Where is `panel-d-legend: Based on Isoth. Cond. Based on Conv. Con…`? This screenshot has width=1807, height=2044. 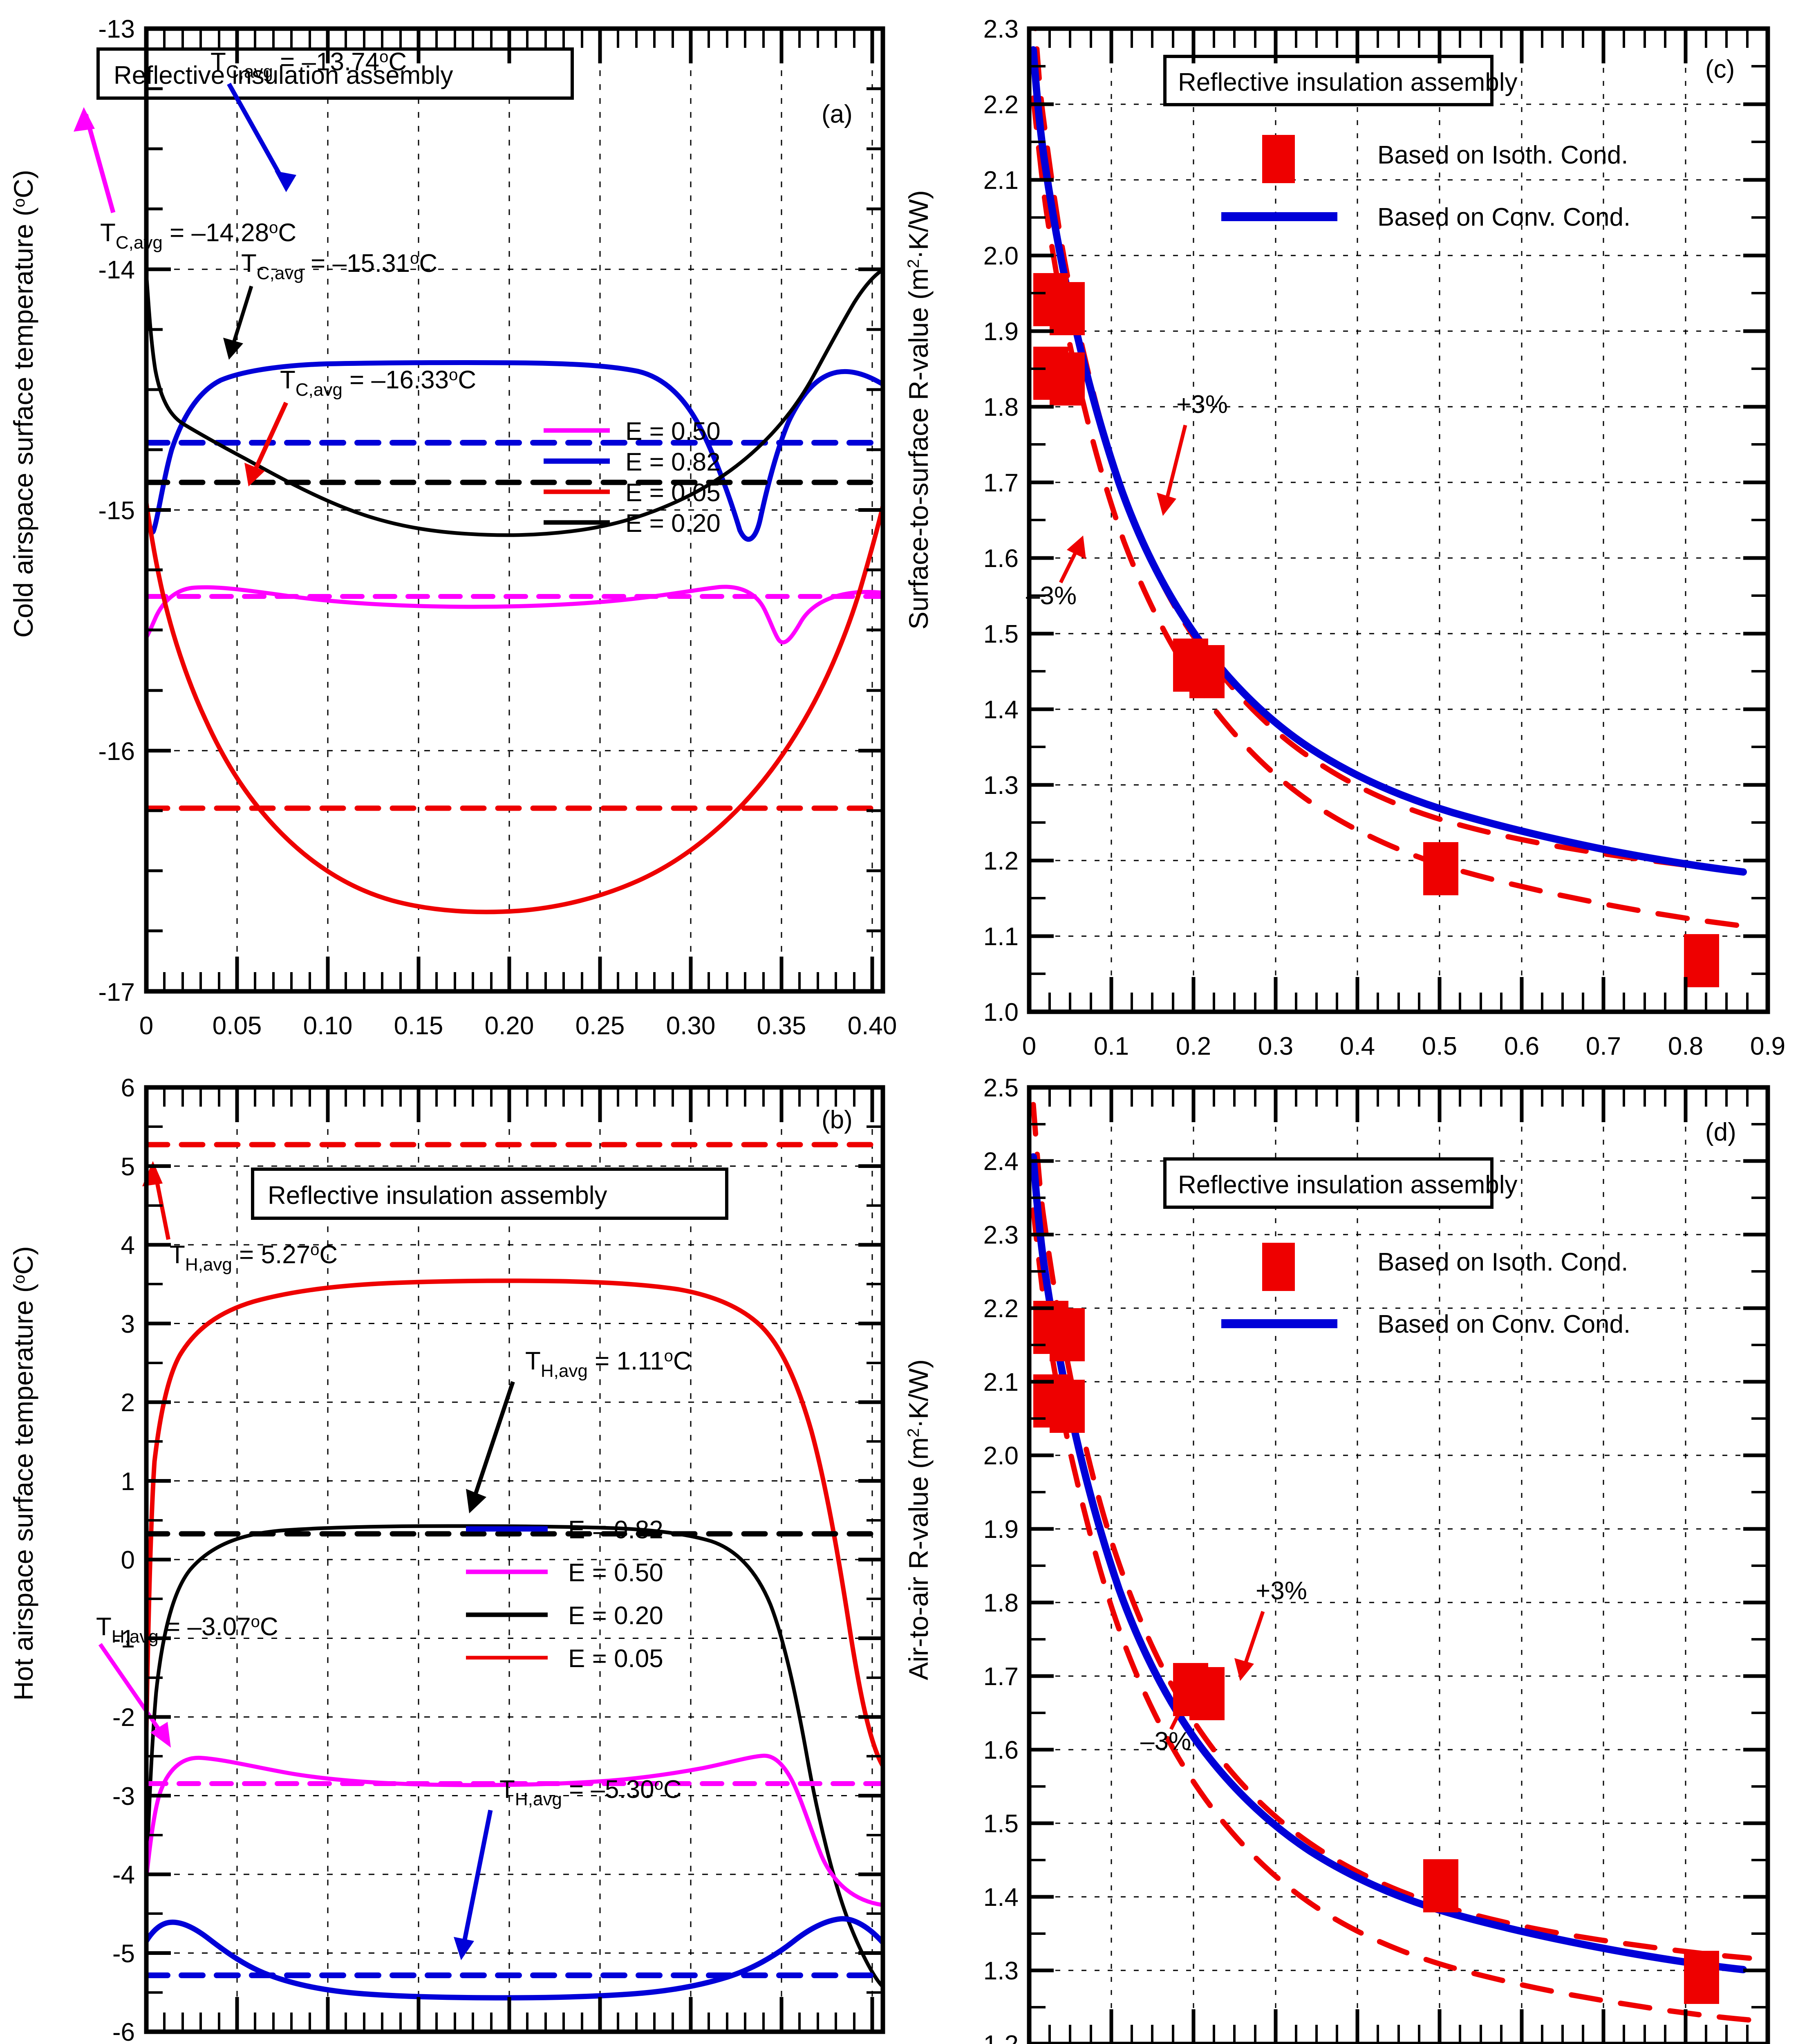 panel-d-legend: Based on Isoth. Cond. Based on Conv. Con… is located at coordinates (1425, 1290).